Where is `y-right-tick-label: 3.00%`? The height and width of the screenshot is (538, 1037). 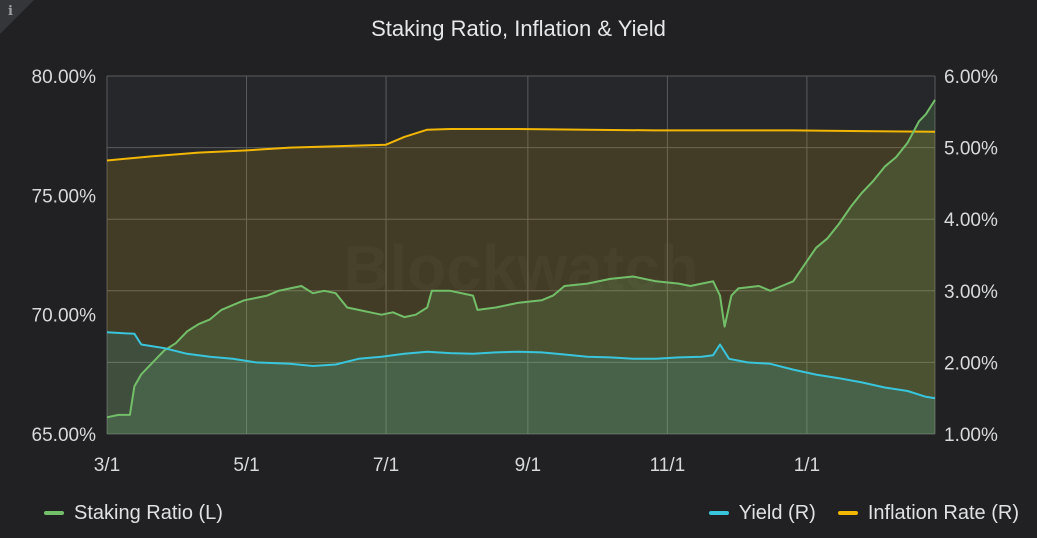 y-right-tick-label: 3.00% is located at coordinates (971, 292).